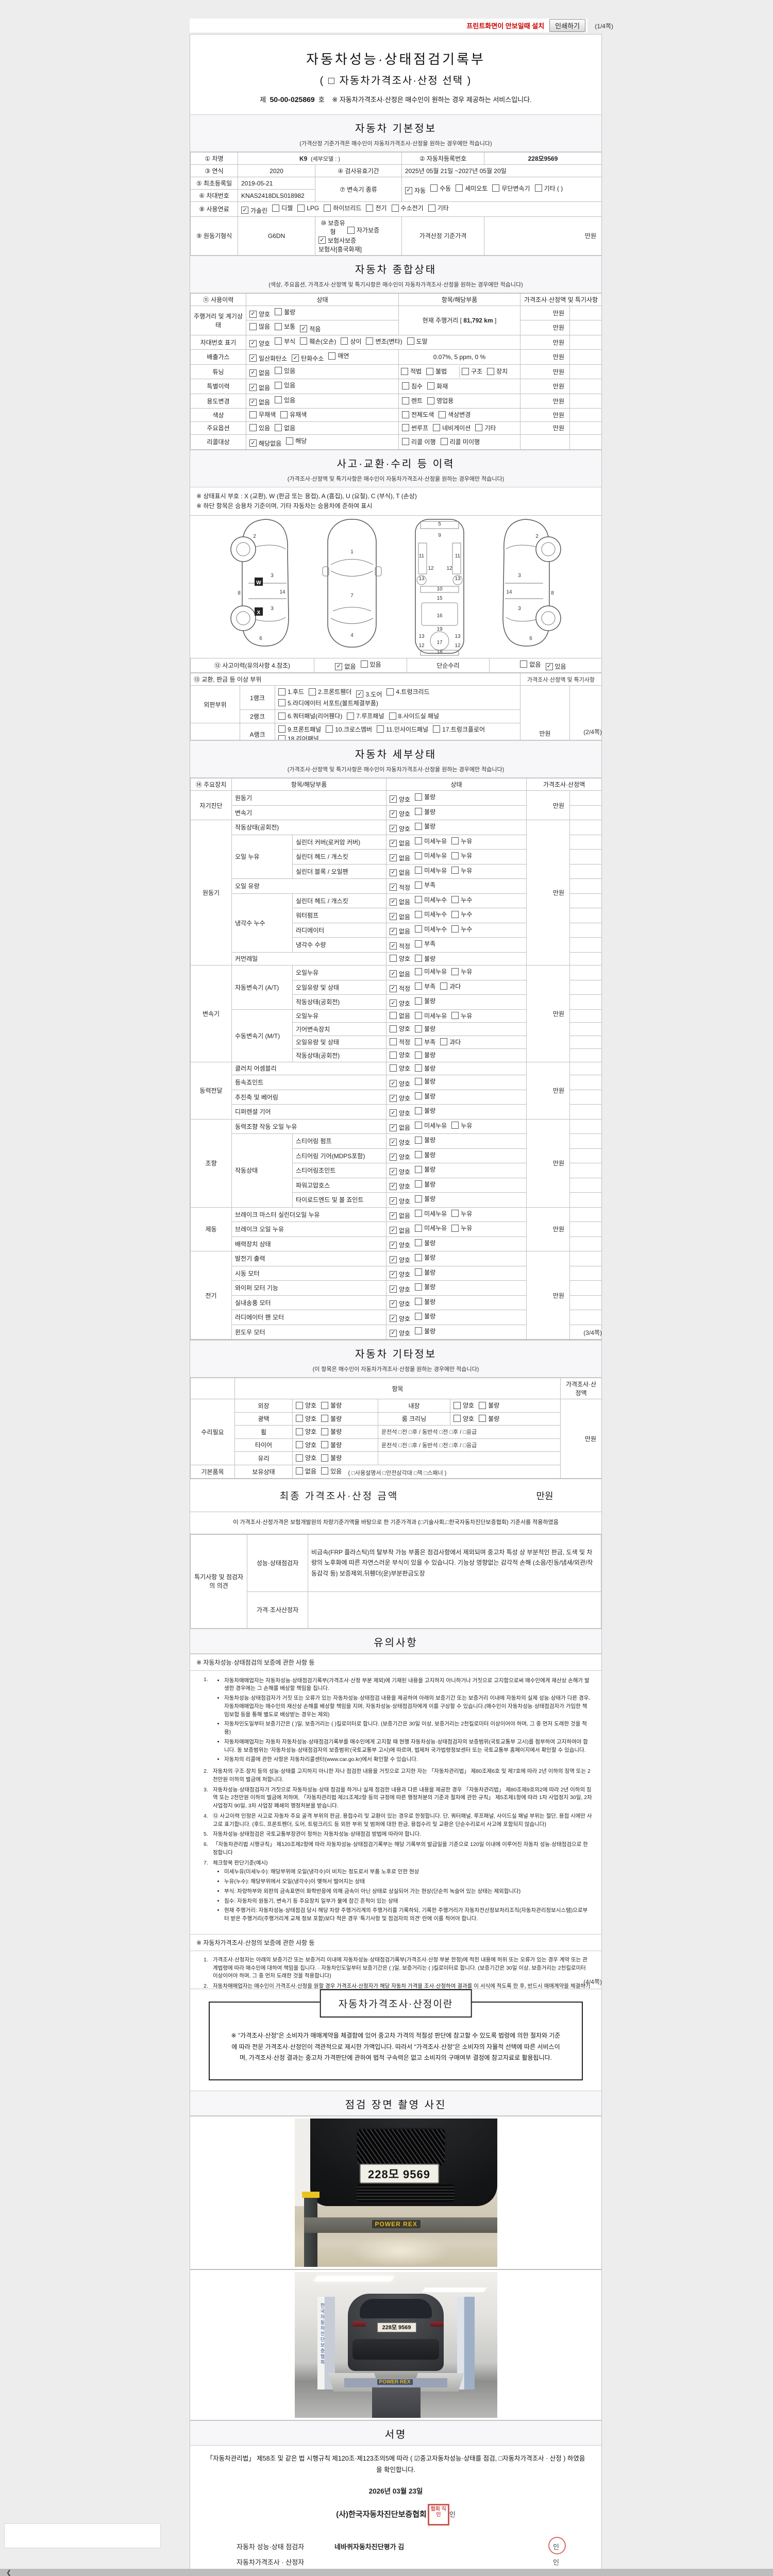  I want to click on inspection-photo-rear: 한국자동차진단보증협회 228모 9569 POWER REX, so click(395, 2345).